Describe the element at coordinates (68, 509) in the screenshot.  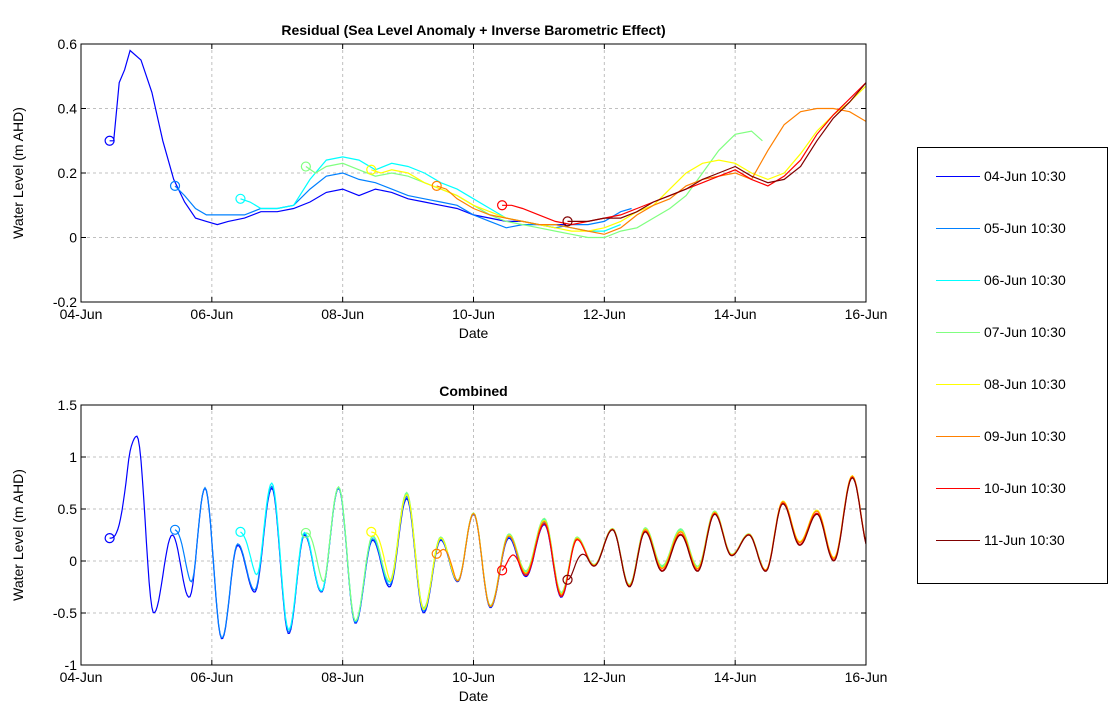
I see `y-tick-label: 0.5` at that location.